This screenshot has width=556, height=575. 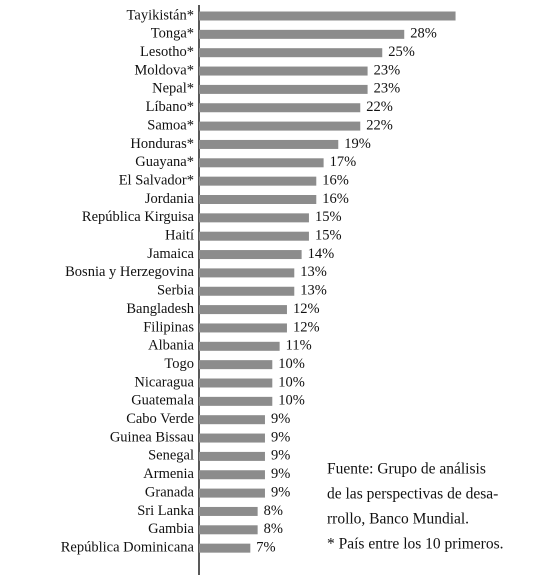 I want to click on category-label: Togo, so click(x=179, y=364).